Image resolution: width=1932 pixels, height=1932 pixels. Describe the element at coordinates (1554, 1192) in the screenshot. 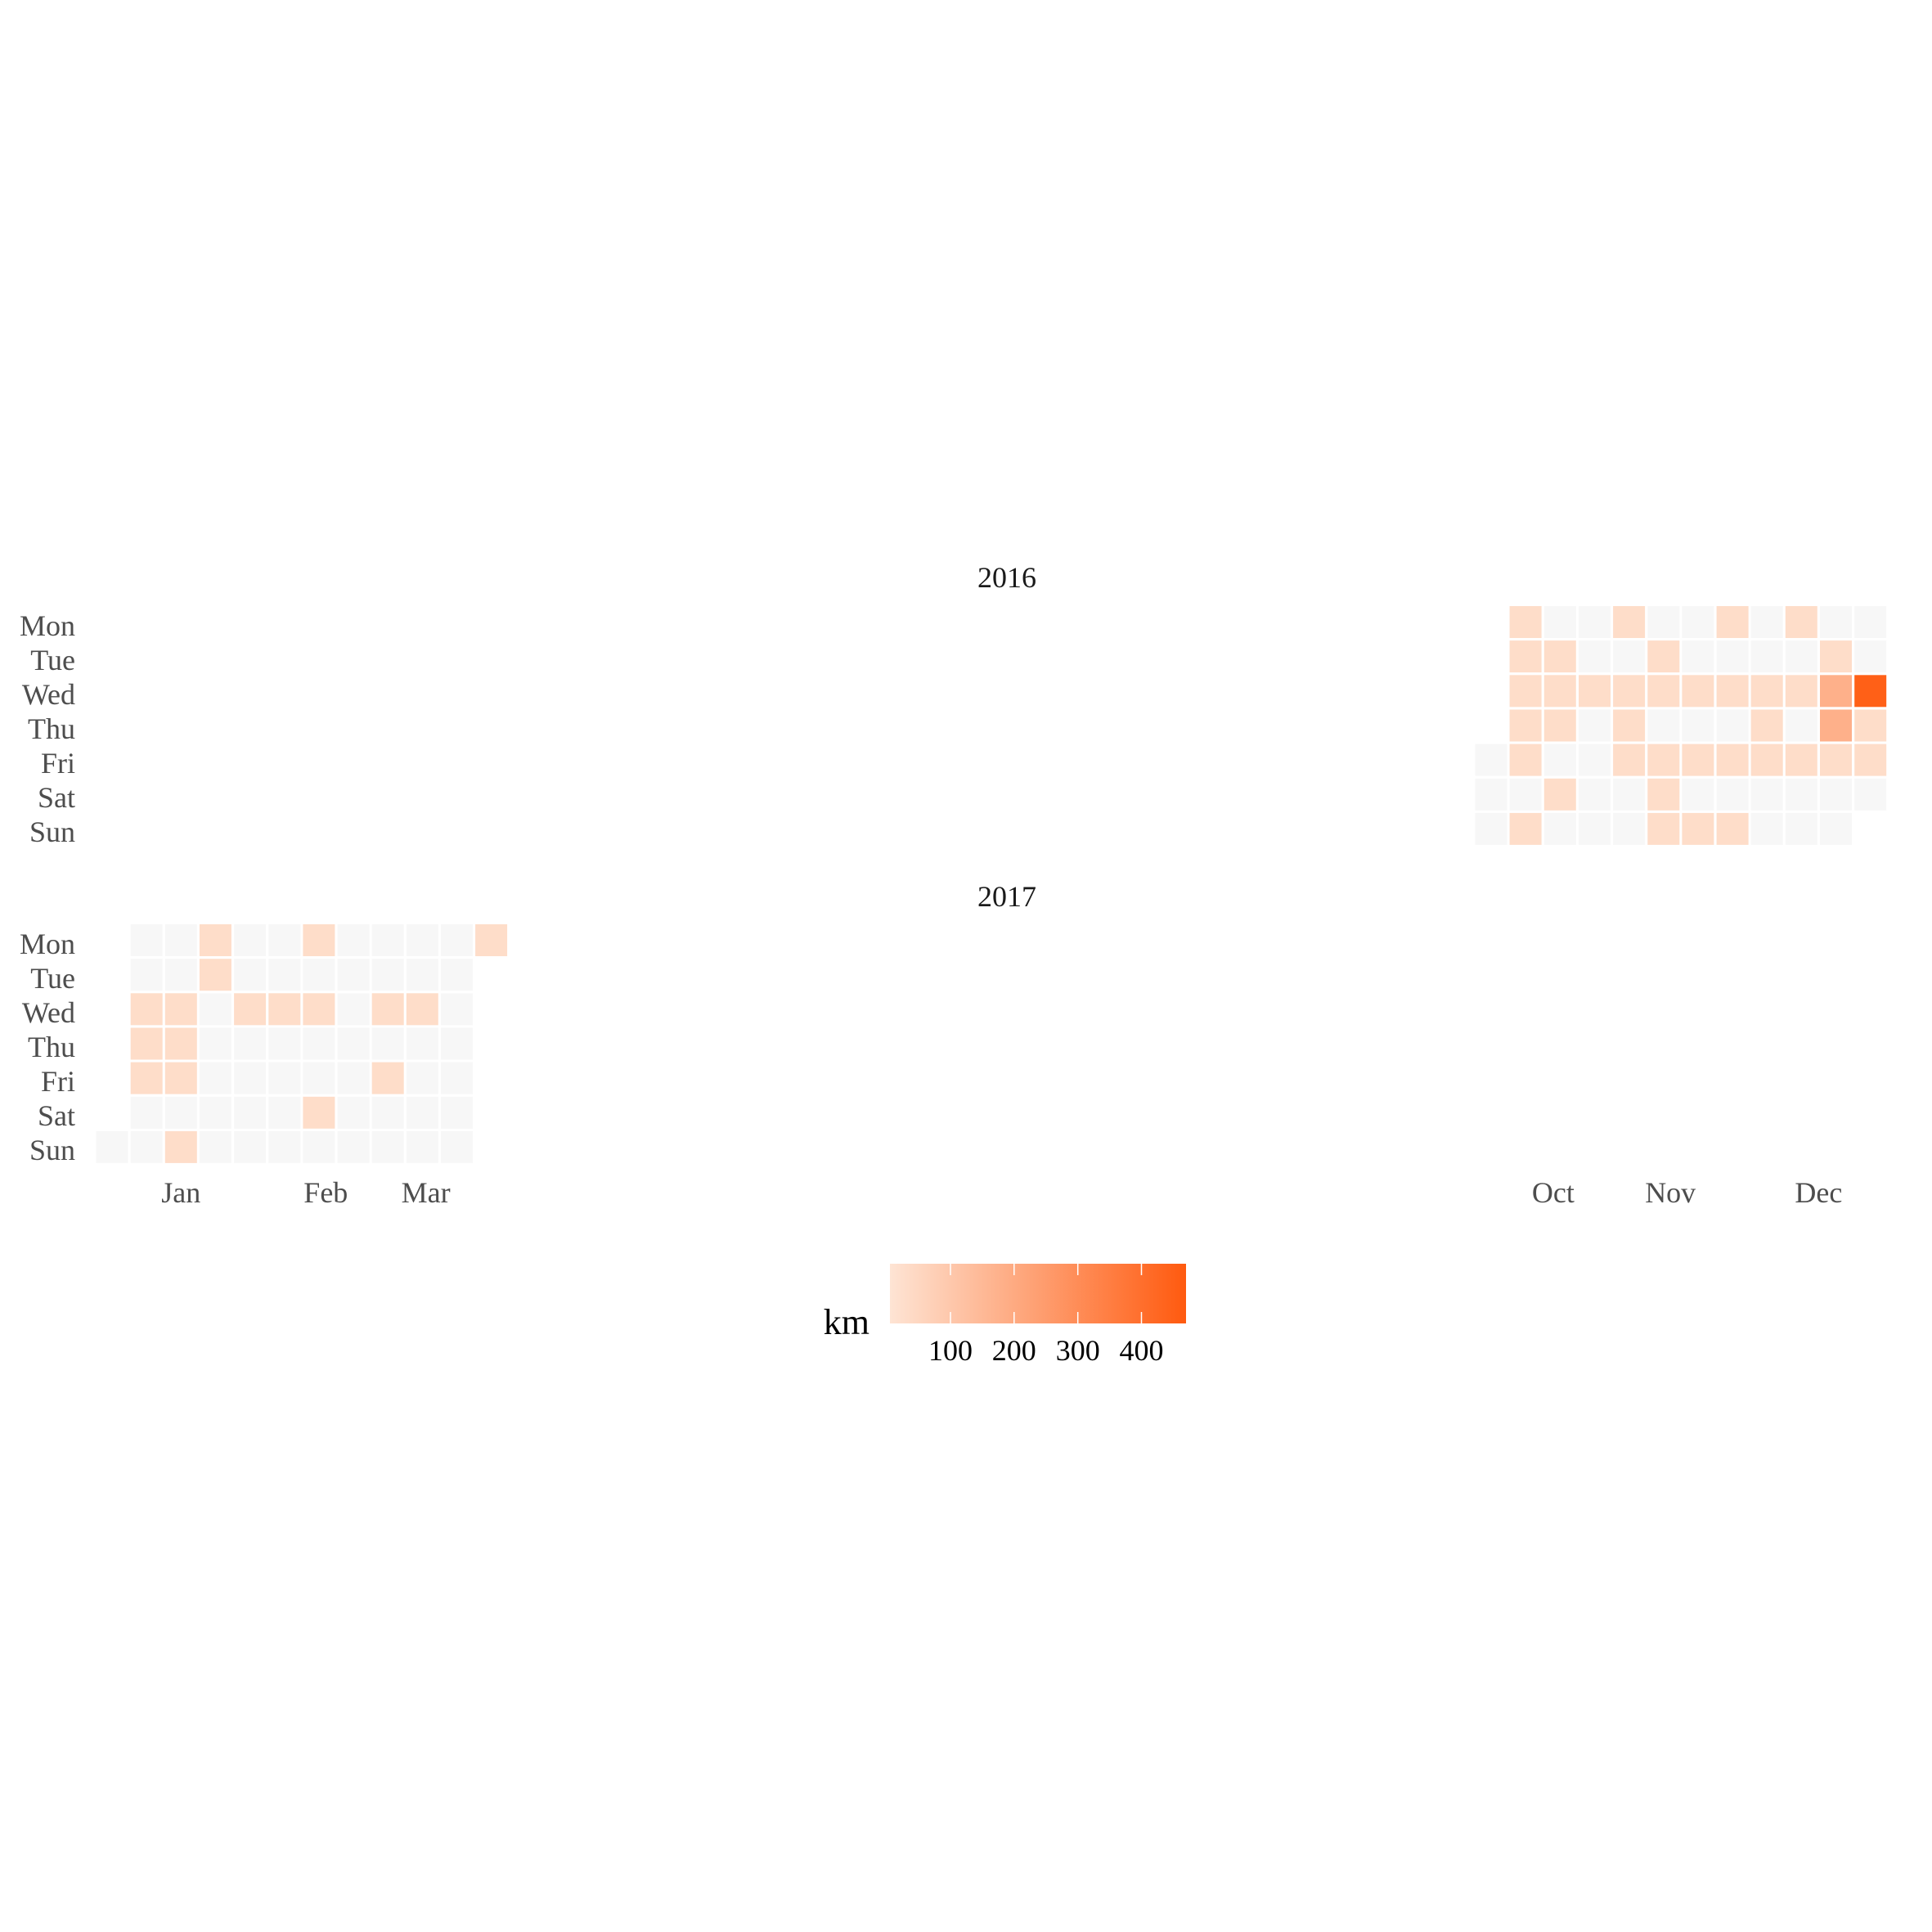

I see `month-label-oct: Oct` at that location.